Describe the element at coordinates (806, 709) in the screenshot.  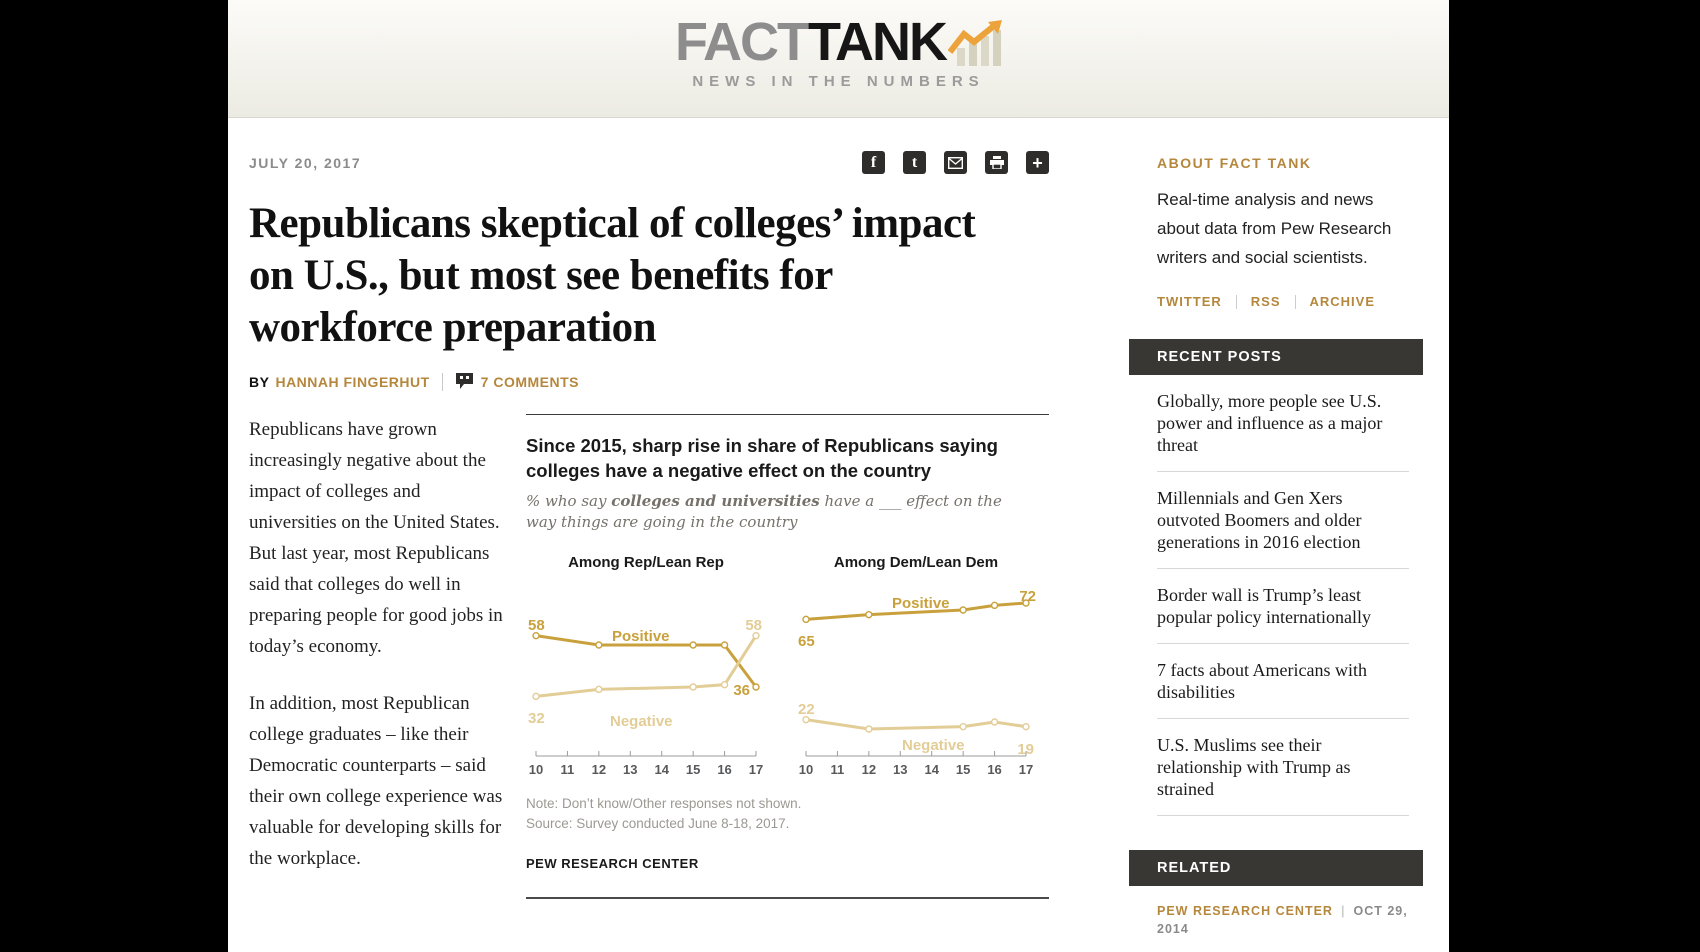
I see `value-label: 22` at that location.